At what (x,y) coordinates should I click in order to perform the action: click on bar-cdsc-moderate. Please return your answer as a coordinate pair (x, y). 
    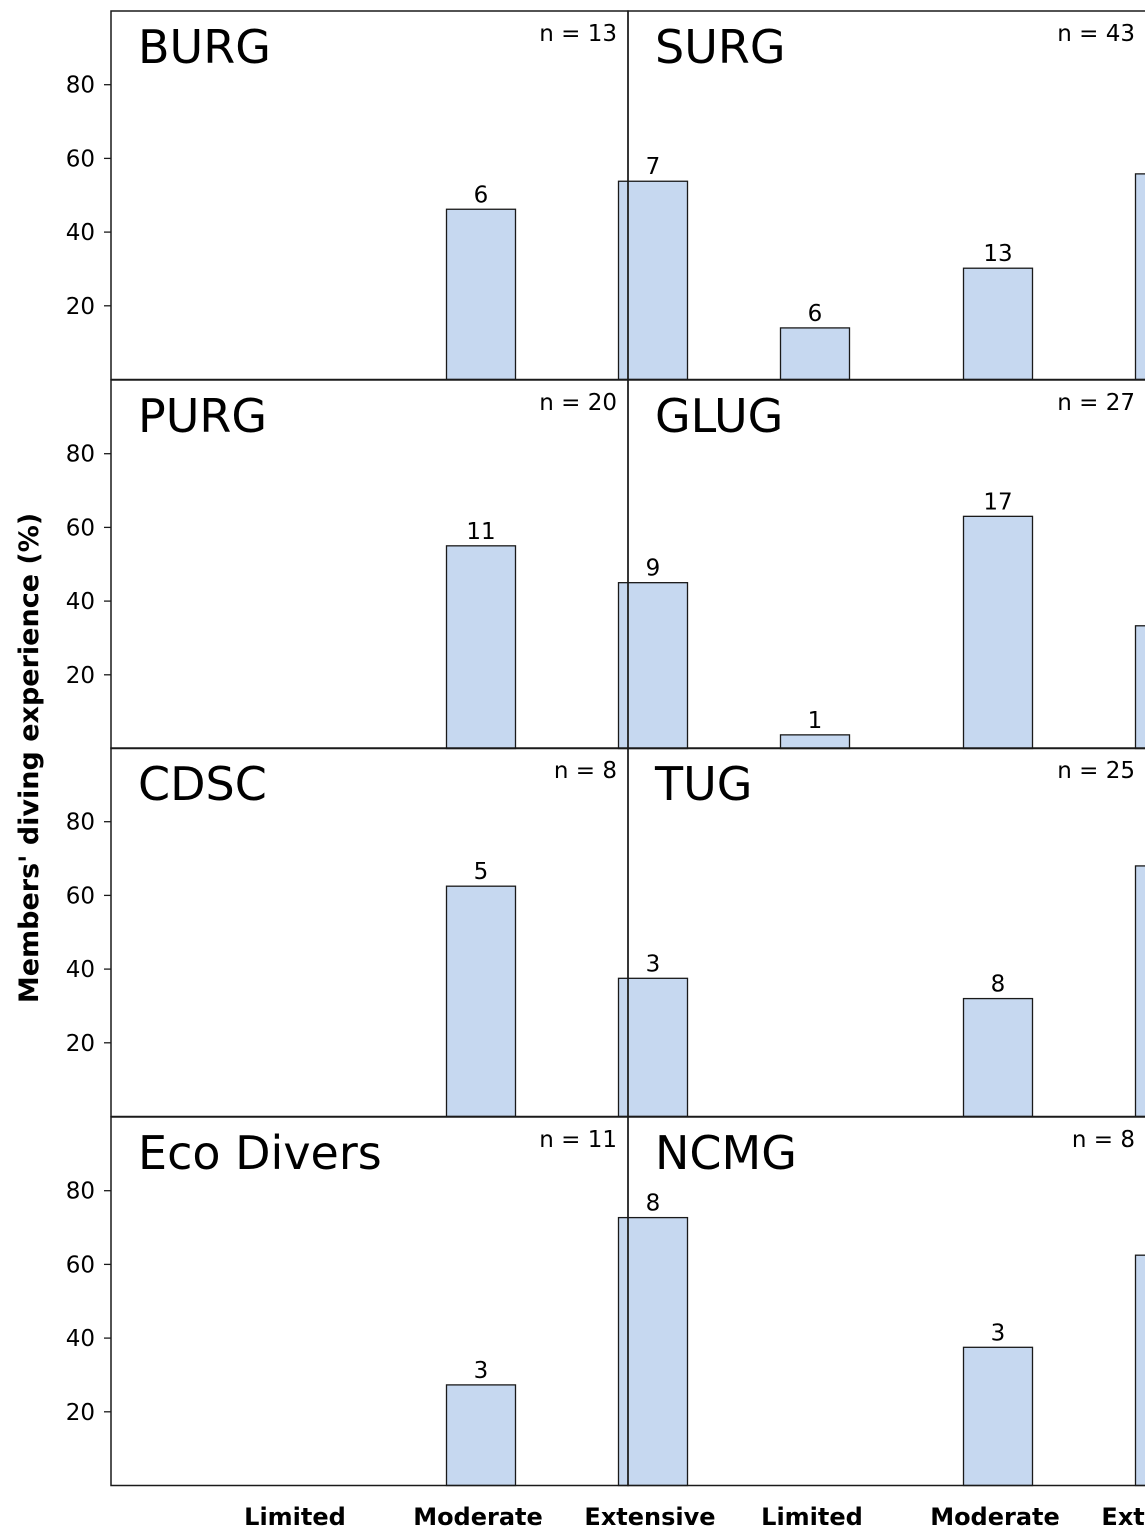
    Looking at the image, I should click on (481, 1001).